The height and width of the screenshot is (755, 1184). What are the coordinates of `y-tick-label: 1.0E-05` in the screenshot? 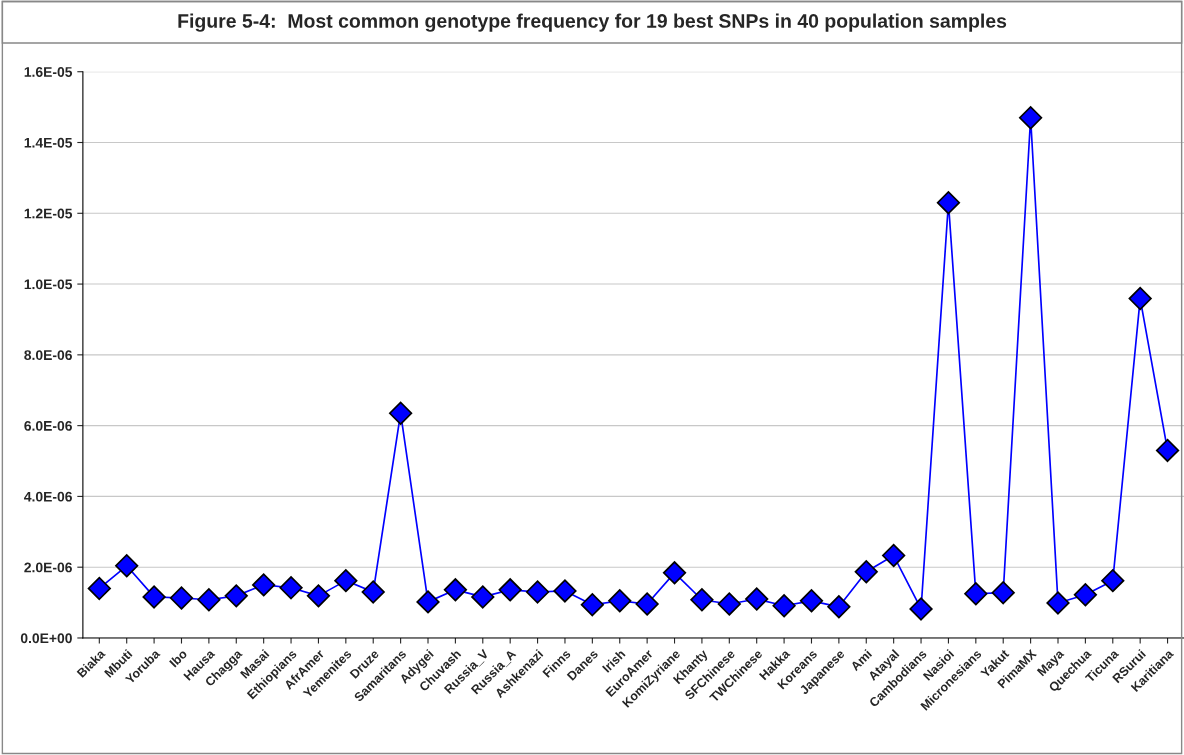 It's located at (48, 284).